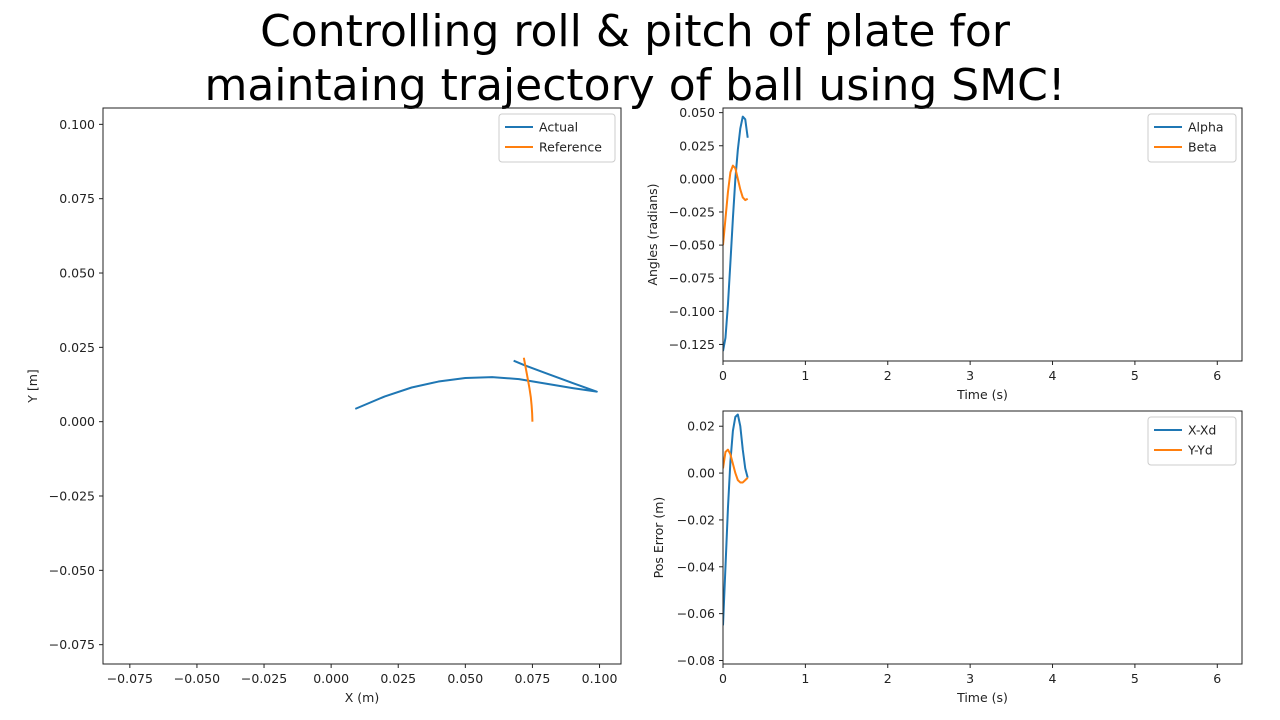 This screenshot has width=1280, height=720. What do you see at coordinates (701, 426) in the screenshot?
I see `y-tick-label: 0.02` at bounding box center [701, 426].